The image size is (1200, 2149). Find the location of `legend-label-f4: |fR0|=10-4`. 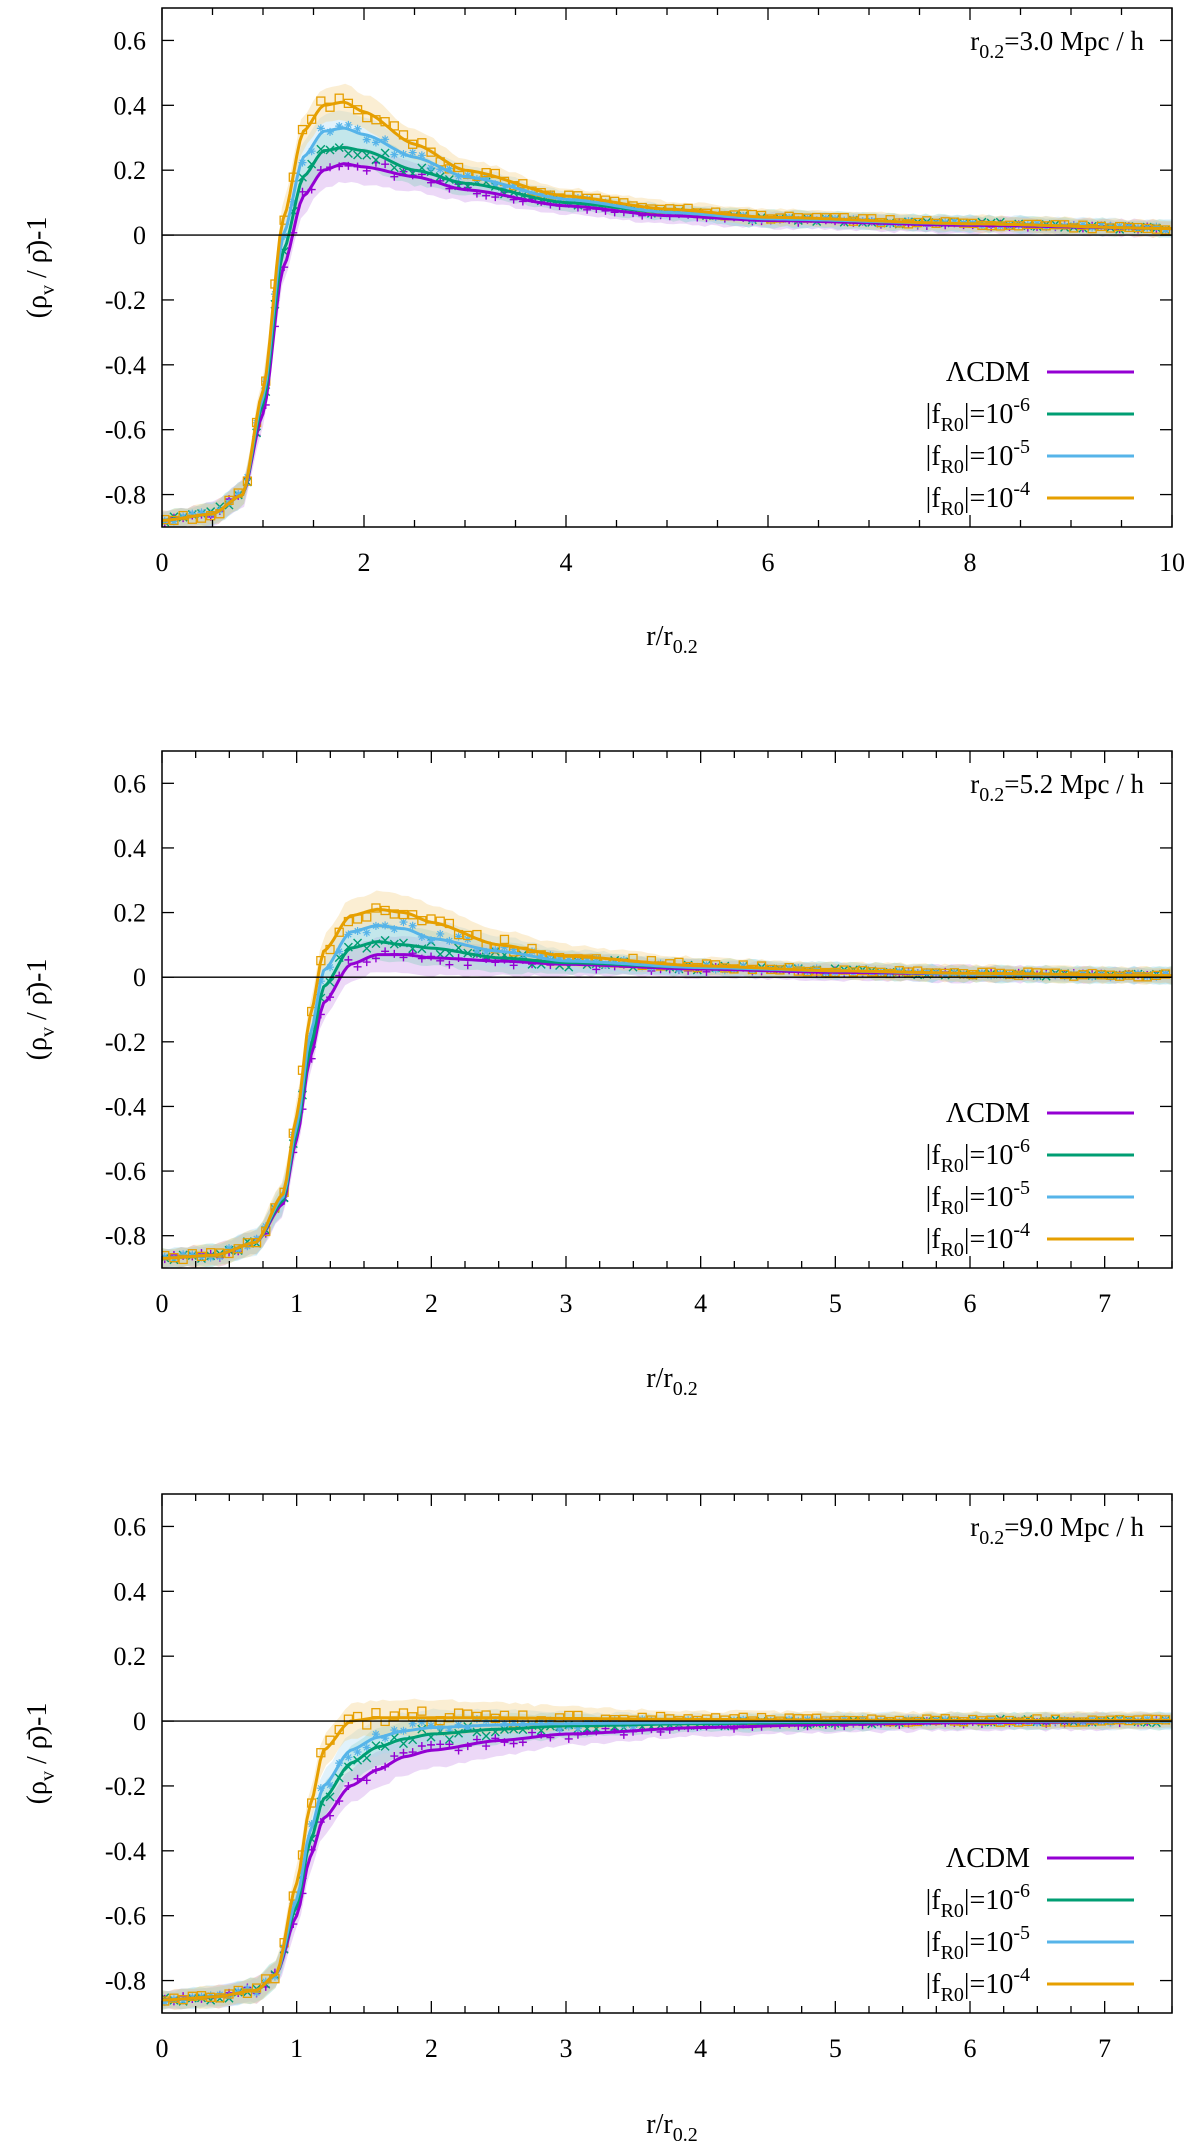

legend-label-f4: |fR0|=10-4 is located at coordinates (978, 1240).